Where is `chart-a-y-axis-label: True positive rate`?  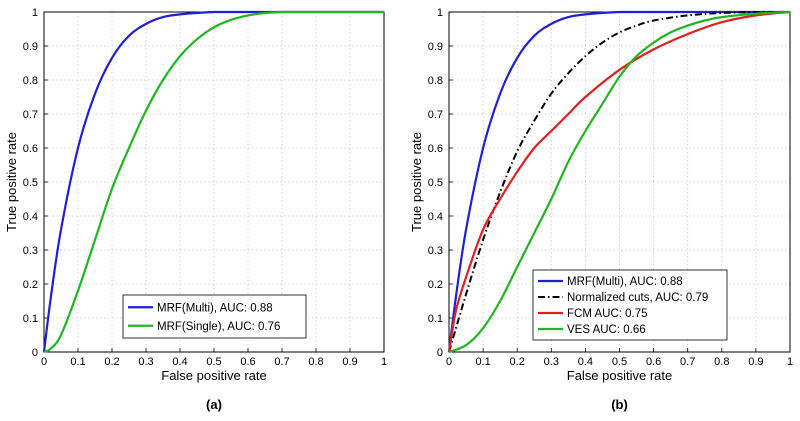 chart-a-y-axis-label: True positive rate is located at coordinates (11, 182).